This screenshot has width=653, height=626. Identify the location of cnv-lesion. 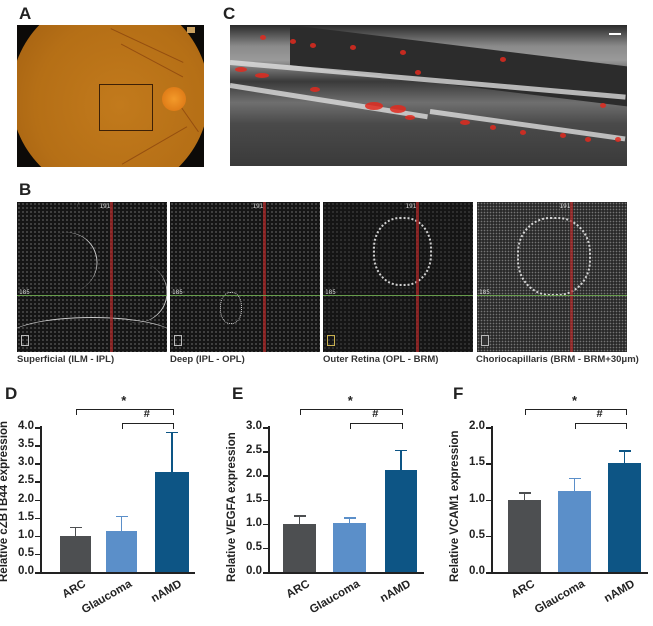
(231, 308).